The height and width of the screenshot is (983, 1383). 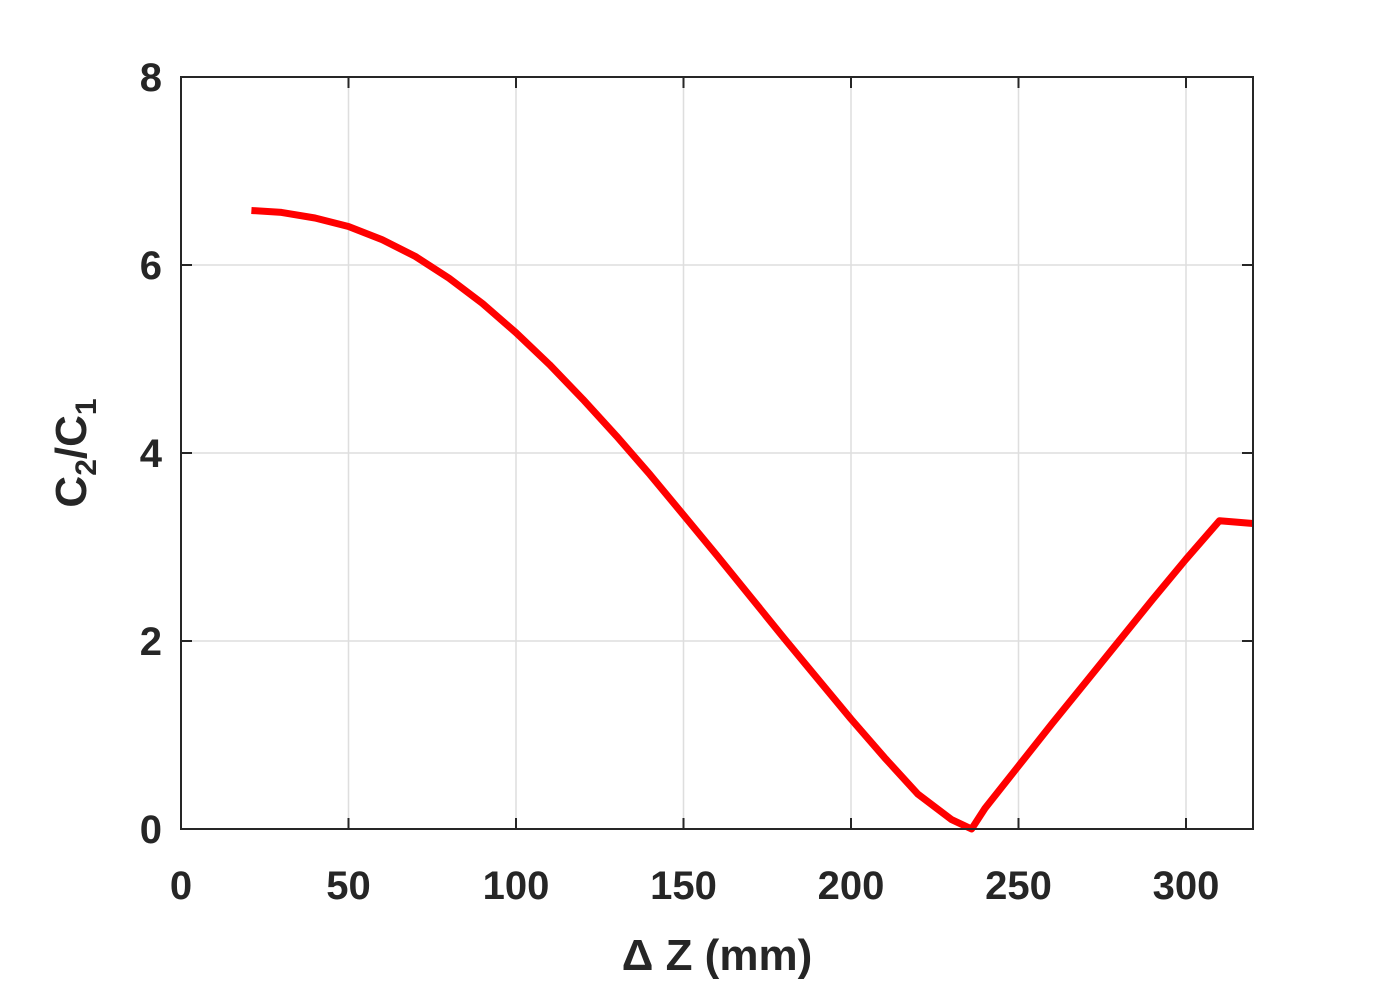 What do you see at coordinates (683, 886) in the screenshot?
I see `x-tick-label: 150` at bounding box center [683, 886].